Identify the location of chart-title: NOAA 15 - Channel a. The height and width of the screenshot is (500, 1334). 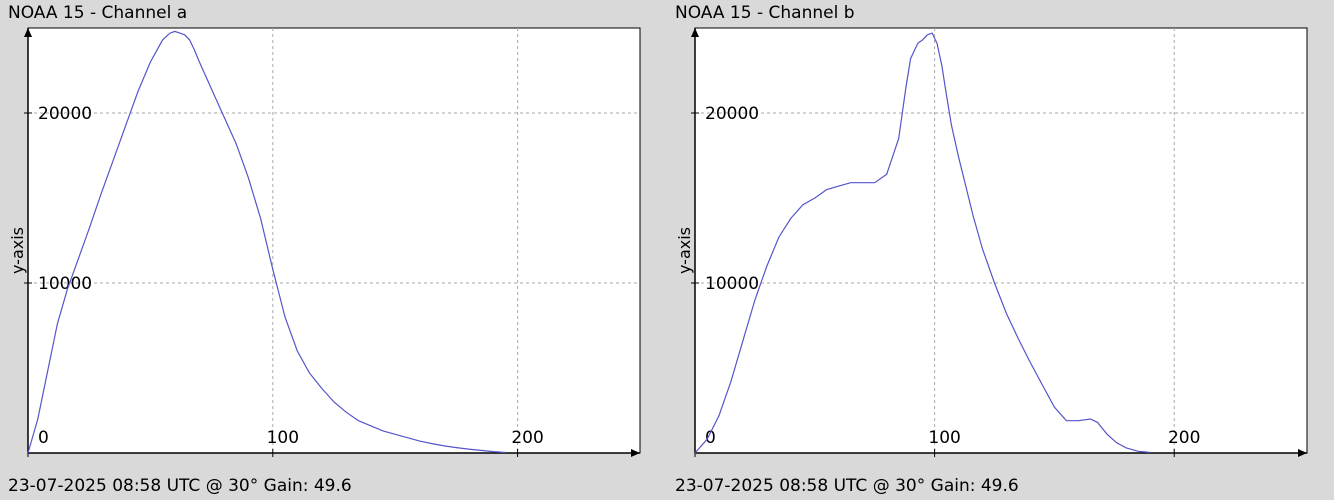
(98, 13).